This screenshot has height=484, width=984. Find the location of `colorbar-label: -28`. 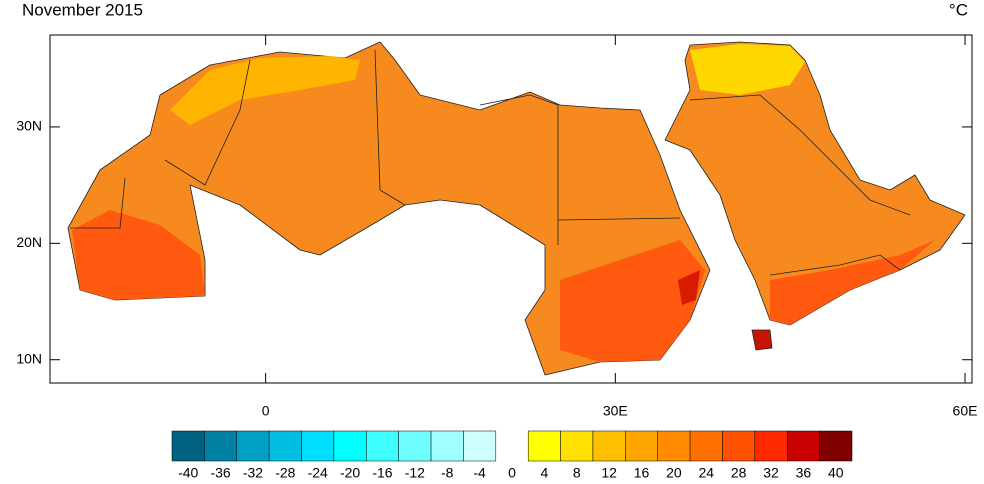

colorbar-label: -28 is located at coordinates (285, 473).